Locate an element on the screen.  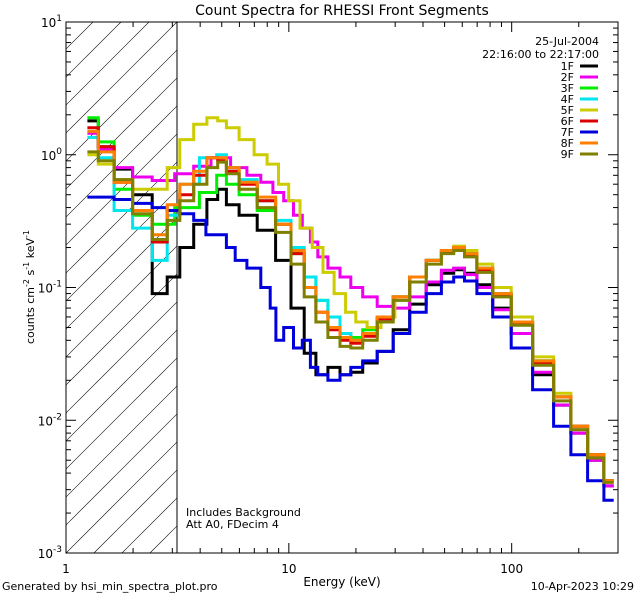
generation-timestamp: 10-Apr-2023 10:29 is located at coordinates (582, 586).